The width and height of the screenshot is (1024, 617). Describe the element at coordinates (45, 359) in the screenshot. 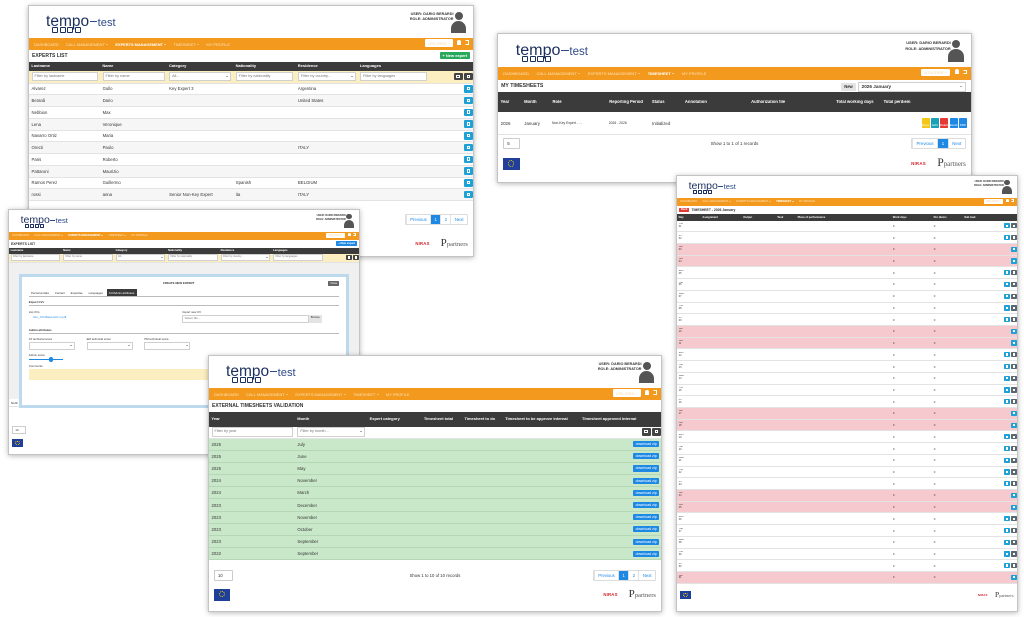

I see `admin-score-slider` at that location.